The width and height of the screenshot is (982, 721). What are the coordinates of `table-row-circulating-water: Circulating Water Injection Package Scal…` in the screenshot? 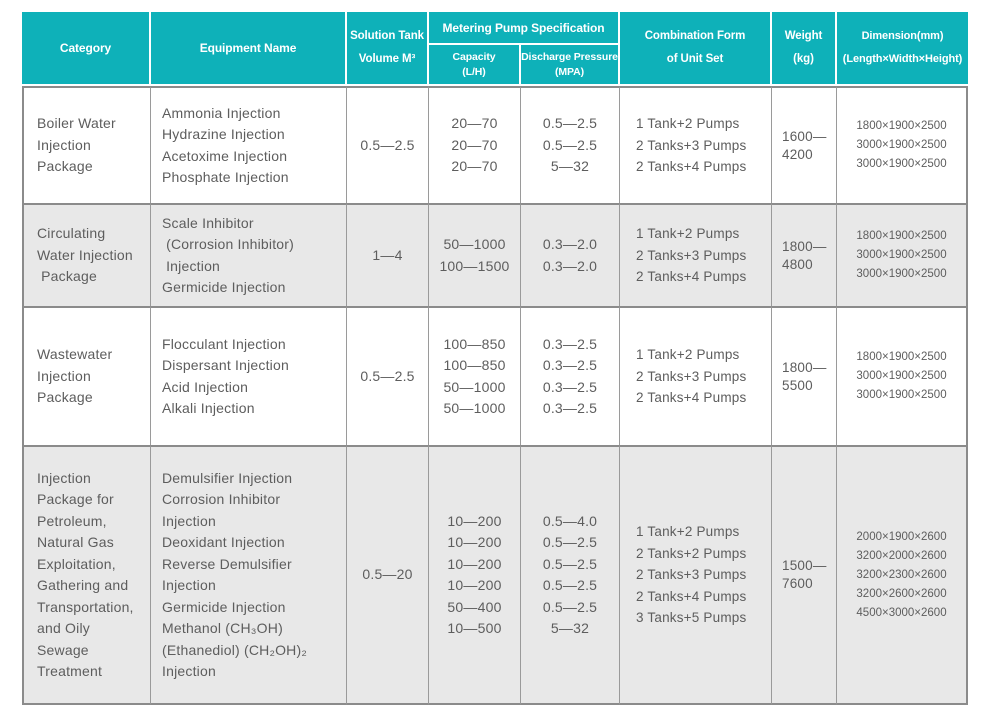 It's located at (495, 254).